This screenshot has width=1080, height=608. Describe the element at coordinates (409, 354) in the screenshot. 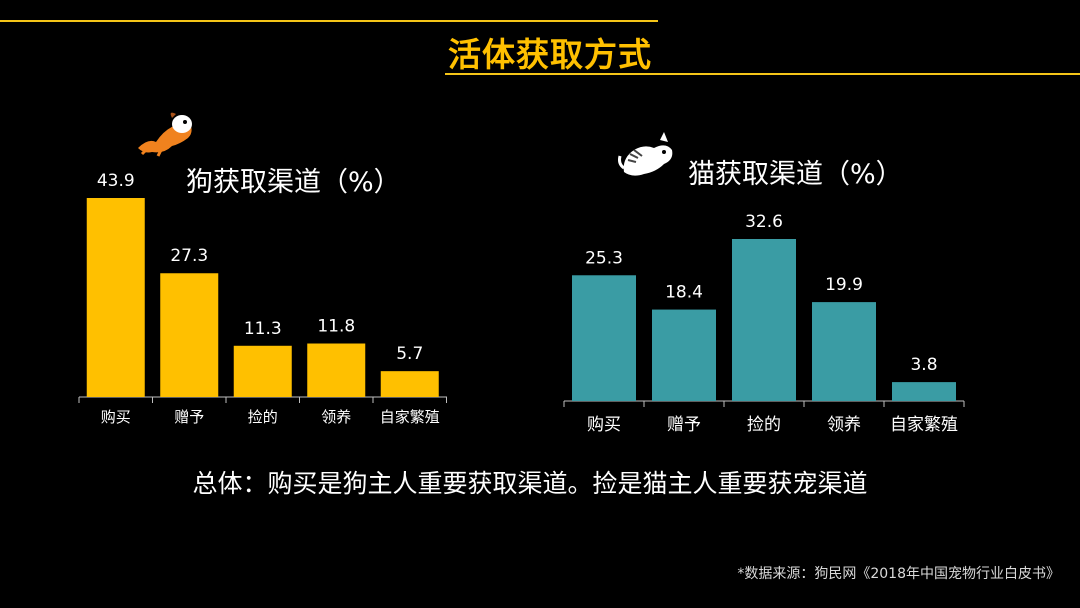

I see `dog-data-label-4: 5.7` at that location.